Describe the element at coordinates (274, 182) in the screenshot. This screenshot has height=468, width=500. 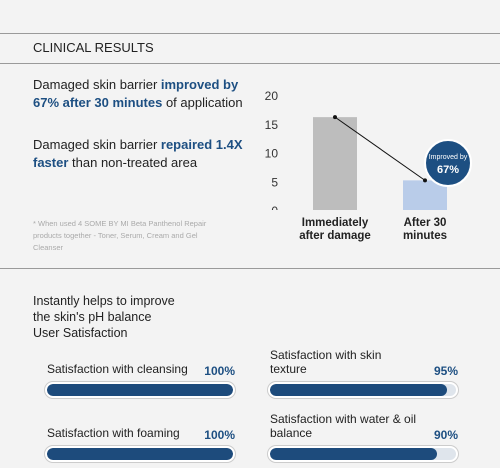
I see `y-tick-label: 5` at that location.